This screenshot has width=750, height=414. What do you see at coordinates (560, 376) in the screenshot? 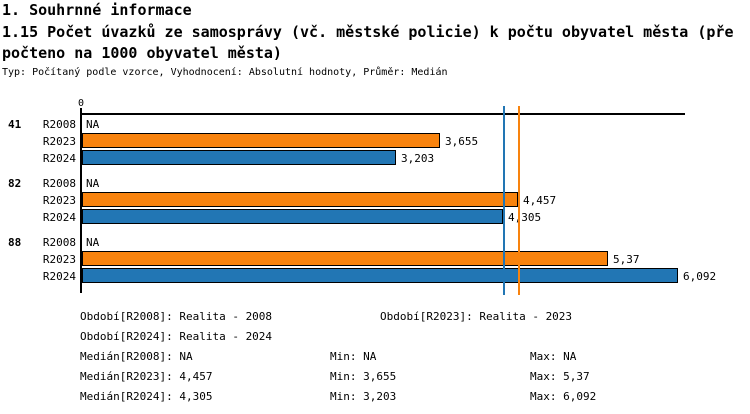
I see `legend-entry: Max: 5,37` at bounding box center [560, 376].